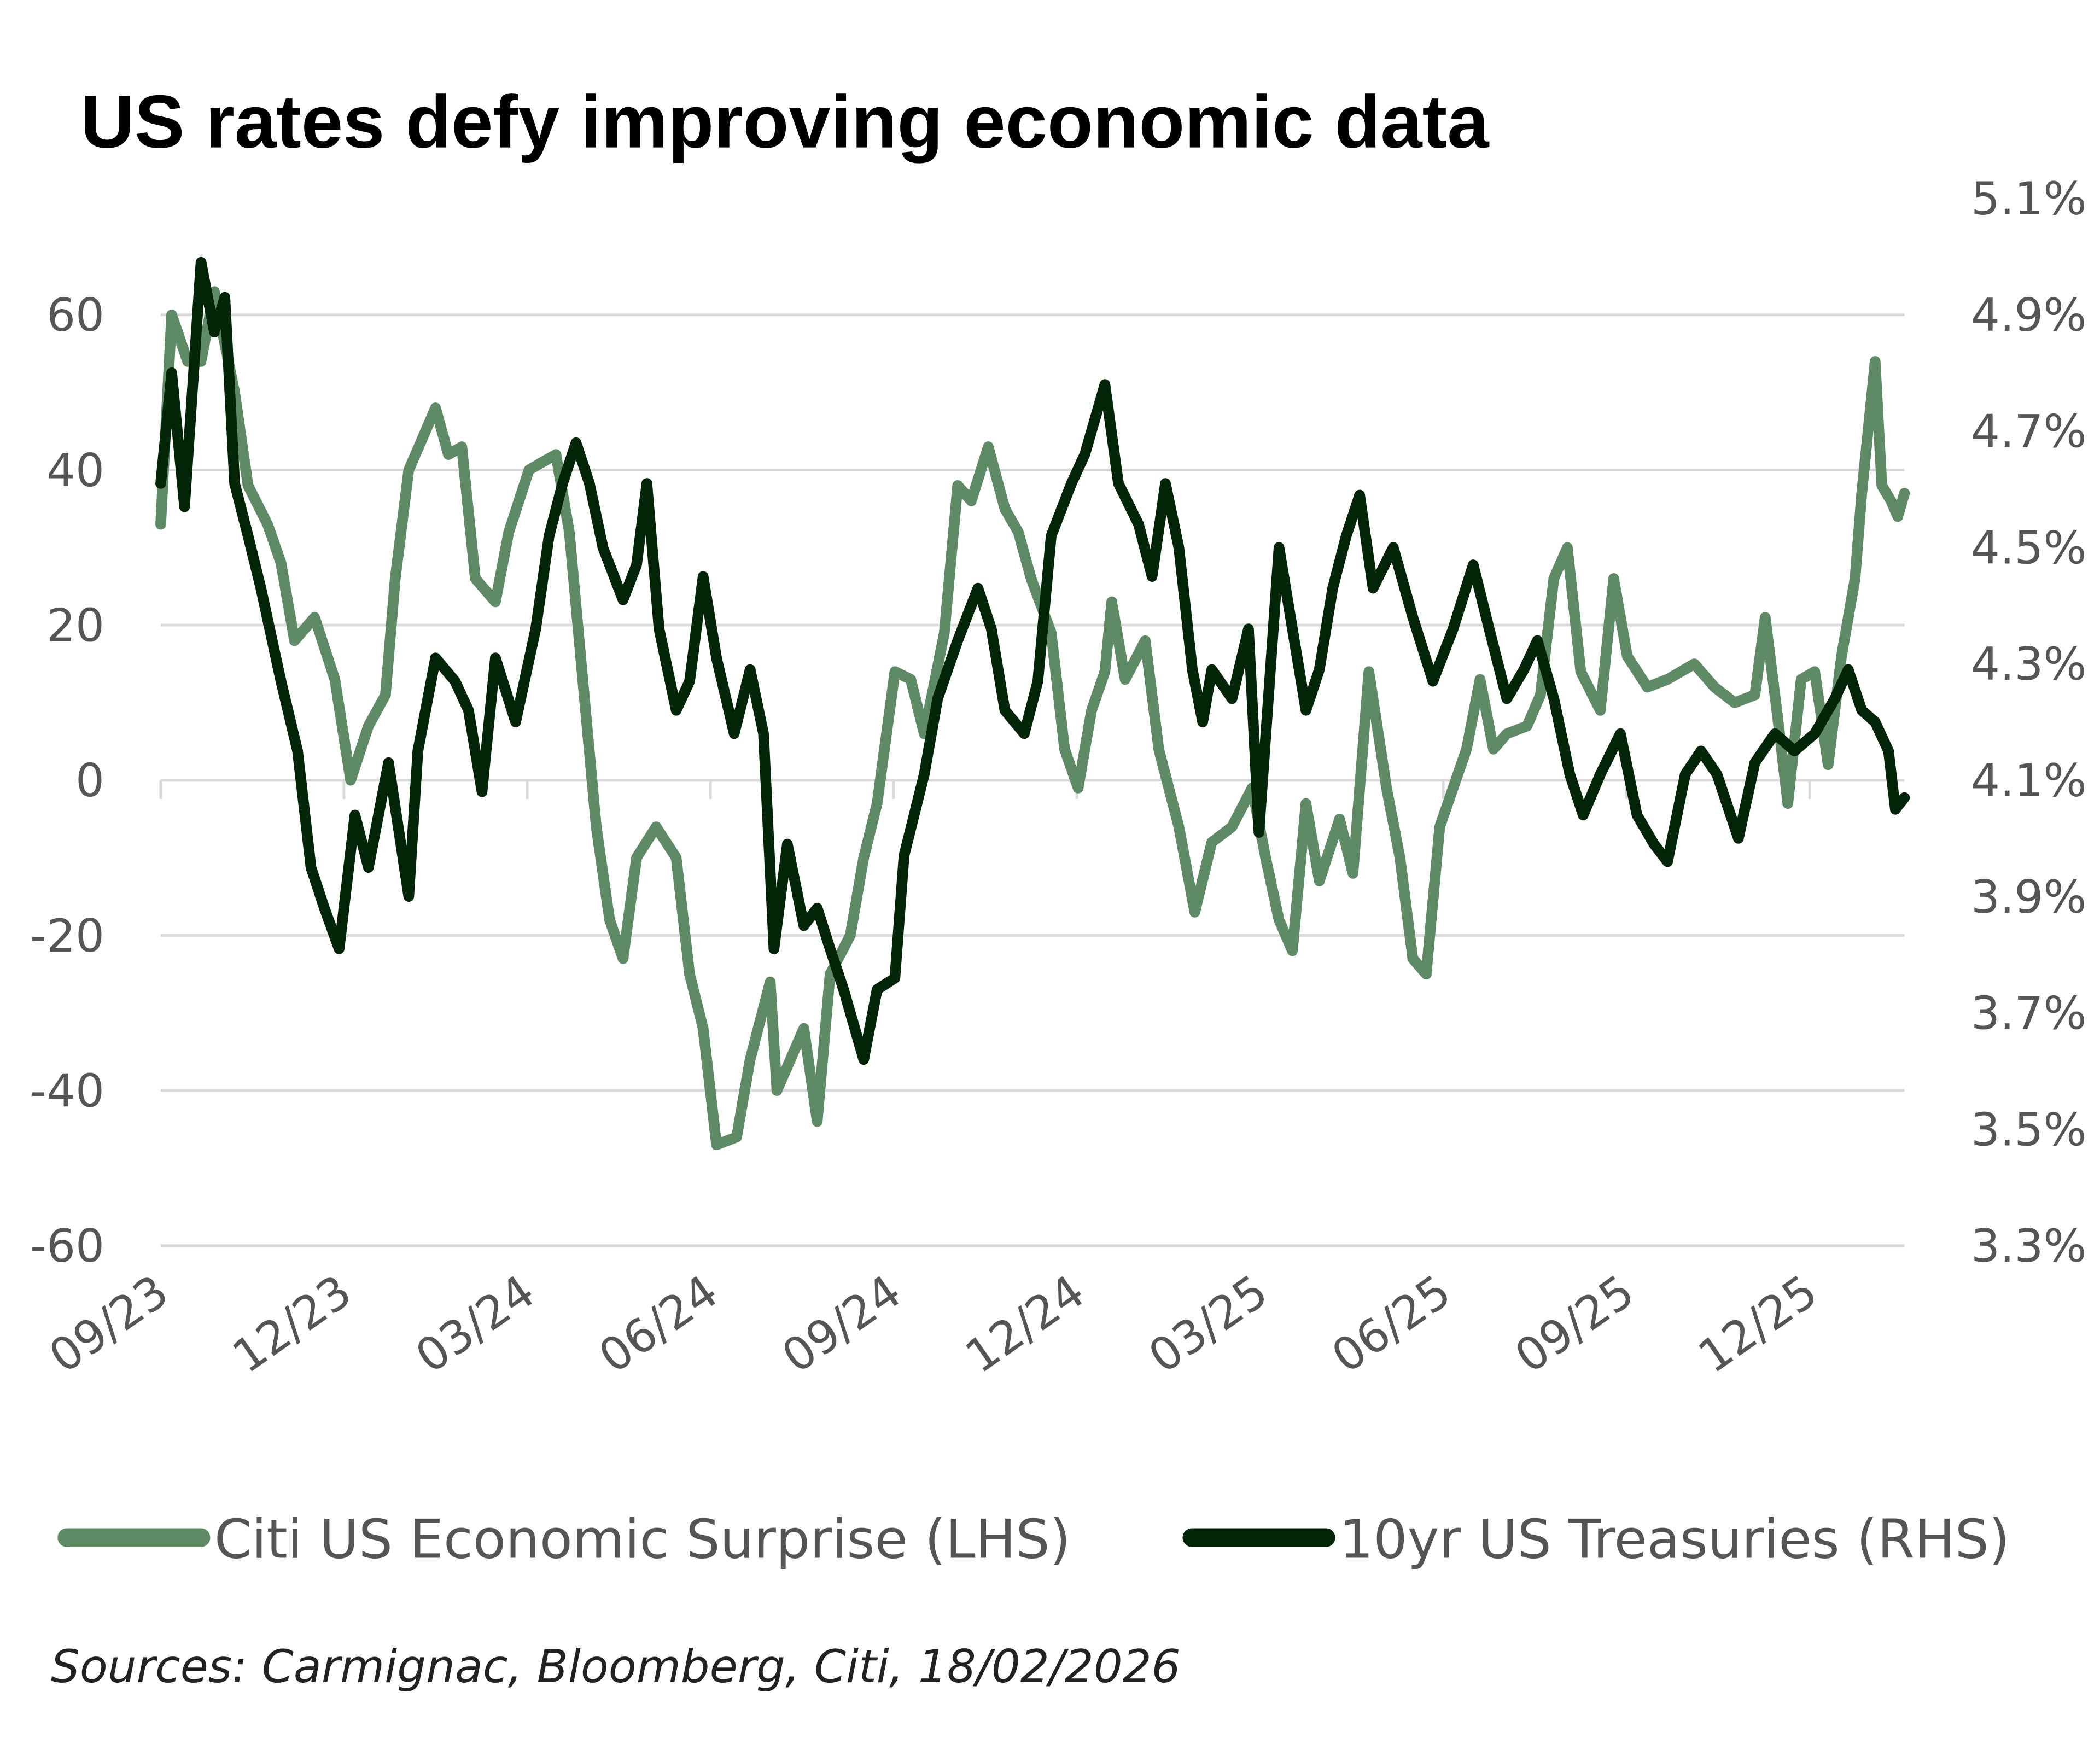 This screenshot has width=2100, height=1756. I want to click on right-tick-label: 5.1%, so click(2029, 198).